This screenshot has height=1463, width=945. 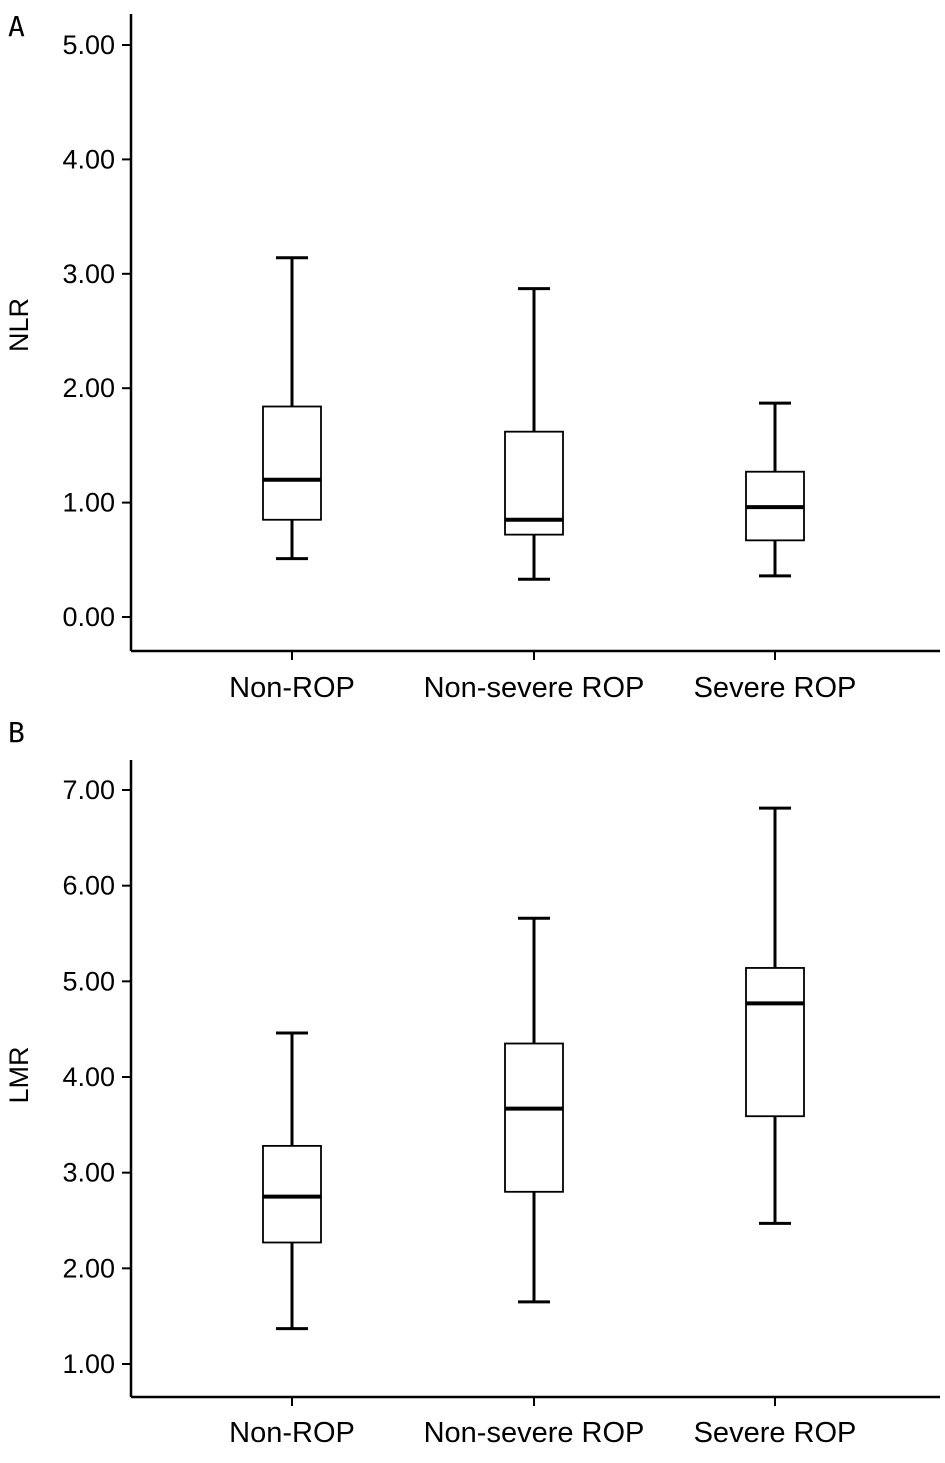 What do you see at coordinates (88, 617) in the screenshot?
I see `y-tick-label: 0.00` at bounding box center [88, 617].